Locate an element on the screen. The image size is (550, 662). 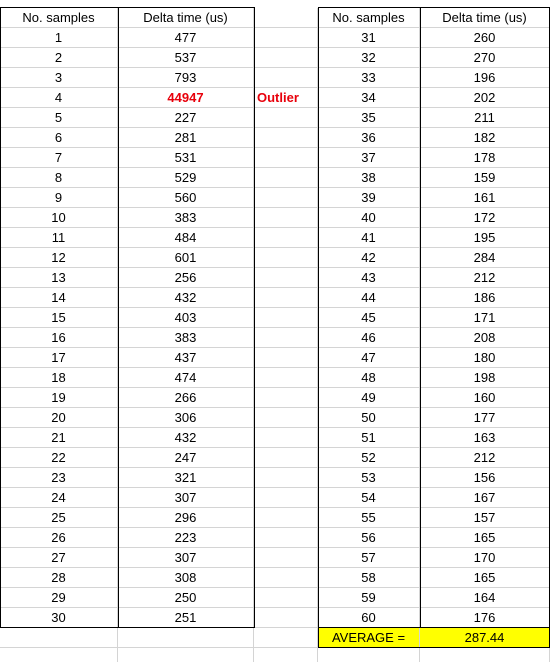
left-sample-number-cell: 29 is located at coordinates (59, 598).